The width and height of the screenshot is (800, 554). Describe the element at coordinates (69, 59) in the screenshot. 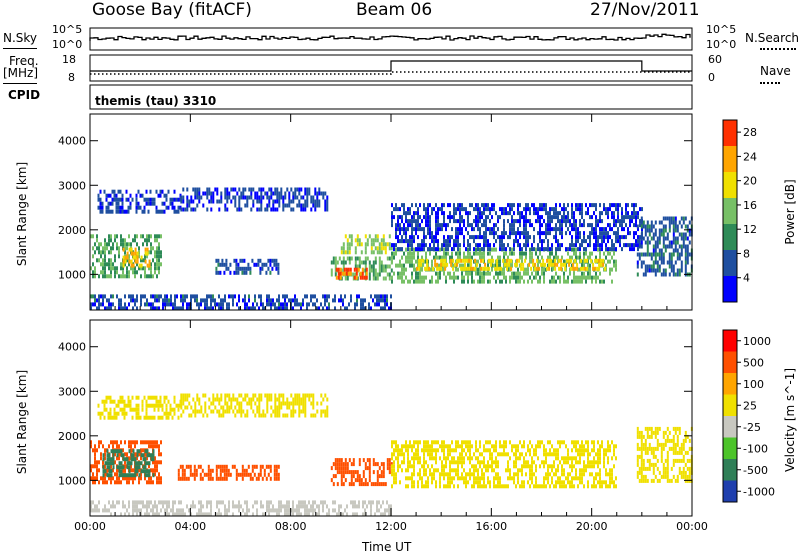

I see `freq-tick-top: 18` at that location.